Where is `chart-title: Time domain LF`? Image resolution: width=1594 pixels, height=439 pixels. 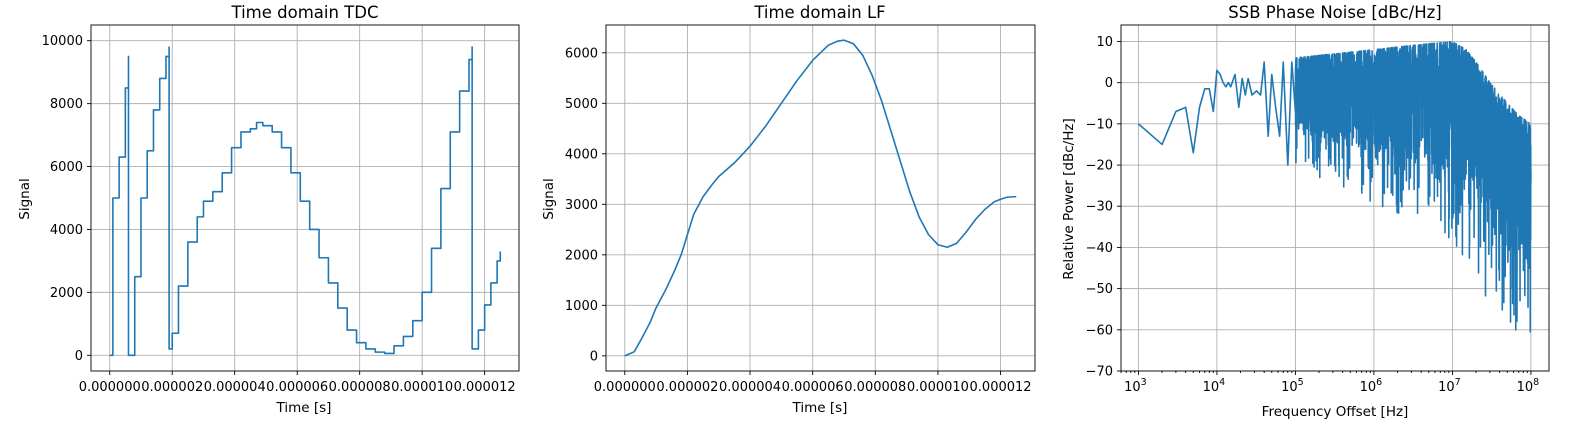 chart-title: Time domain LF is located at coordinates (819, 12).